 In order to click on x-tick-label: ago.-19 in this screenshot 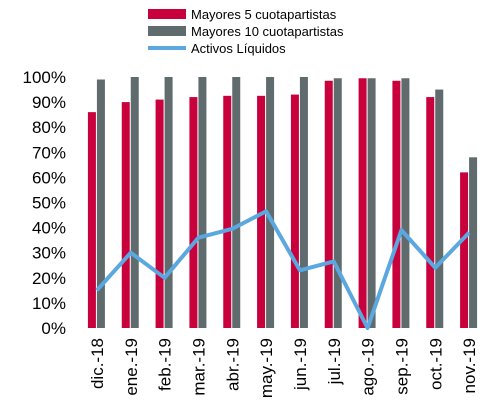, I will do `click(368, 367)`.